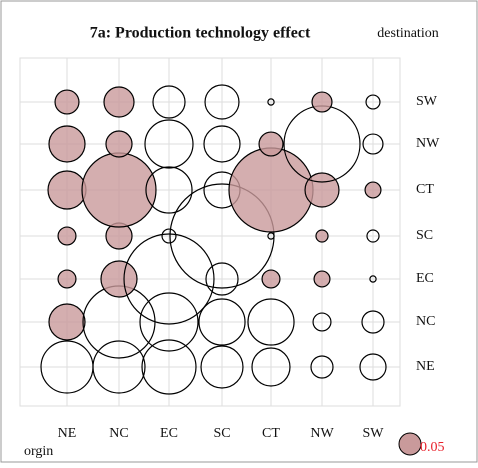  Describe the element at coordinates (424, 235) in the screenshot. I see `y-tick-label: SC` at that location.